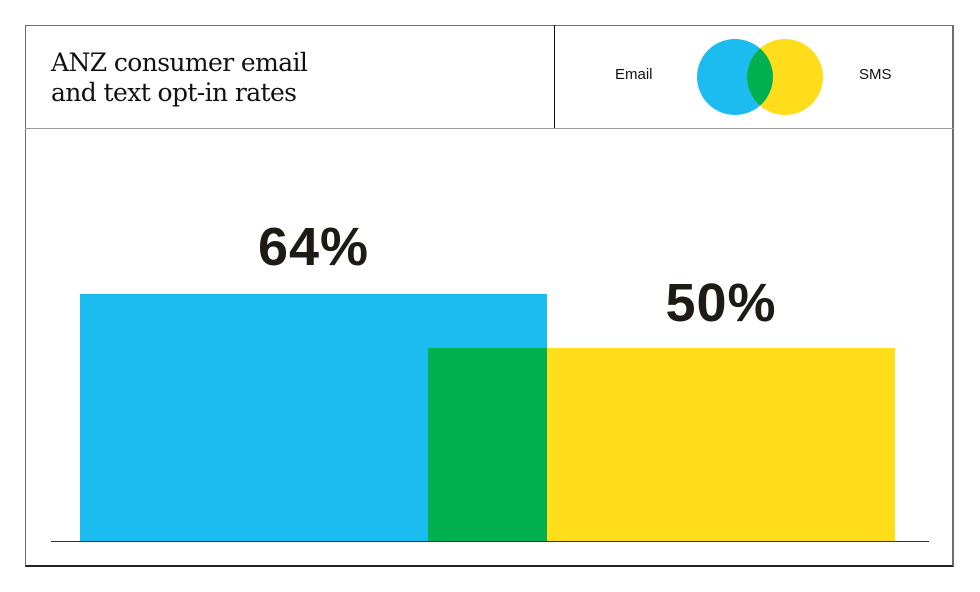 The height and width of the screenshot is (592, 980). Describe the element at coordinates (313, 247) in the screenshot. I see `data-label-email: 64%` at that location.